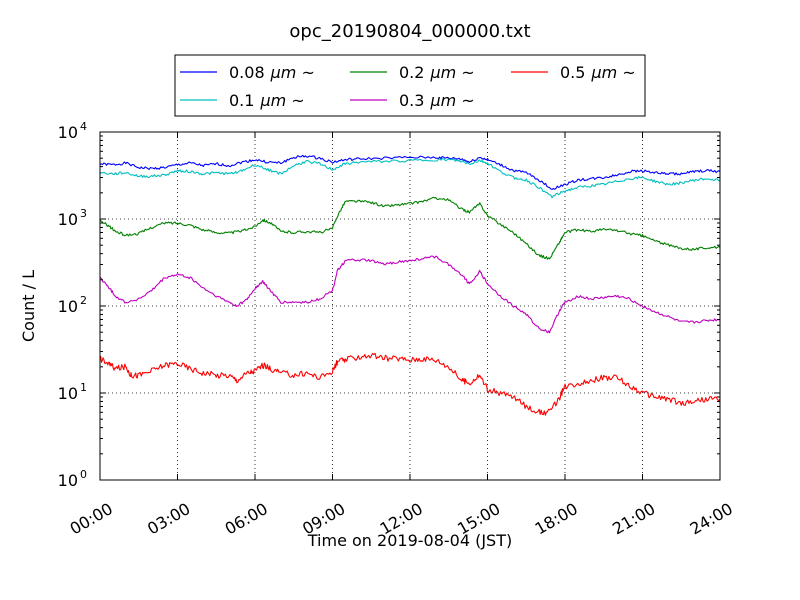 The height and width of the screenshot is (600, 800). I want to click on legend-label: 0.3 μm ~, so click(437, 100).